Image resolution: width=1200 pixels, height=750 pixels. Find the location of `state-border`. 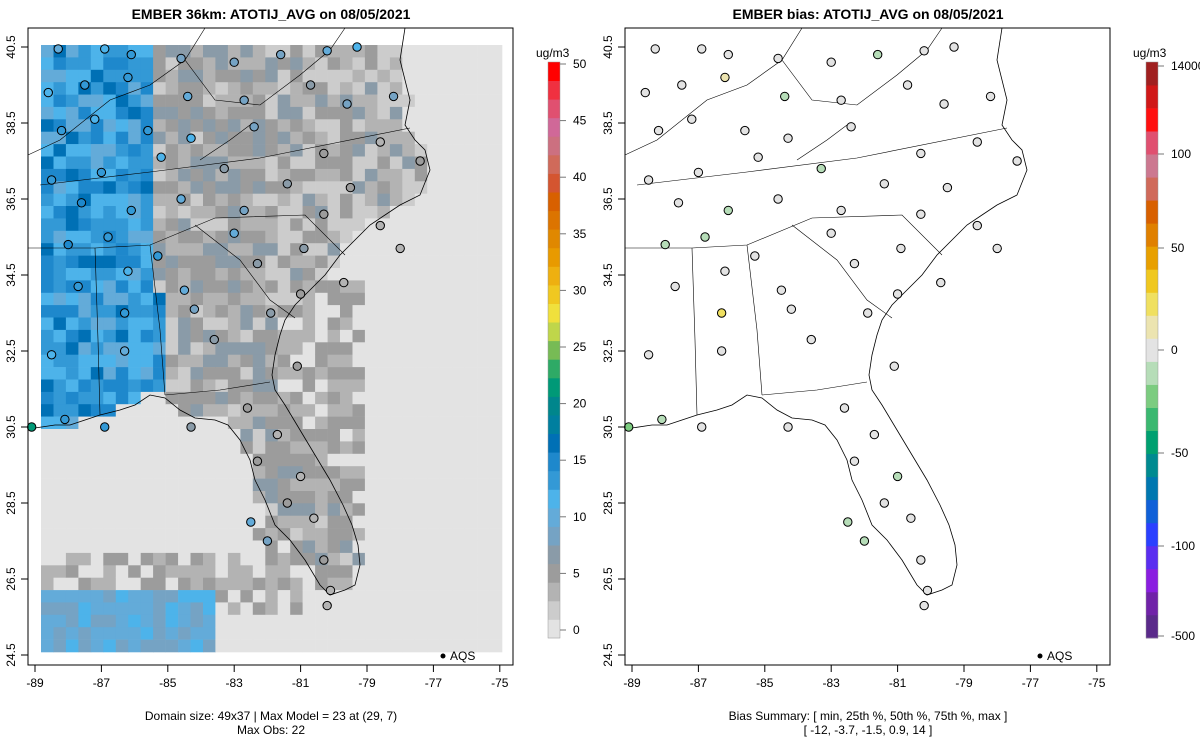

state-border is located at coordinates (822, 142).